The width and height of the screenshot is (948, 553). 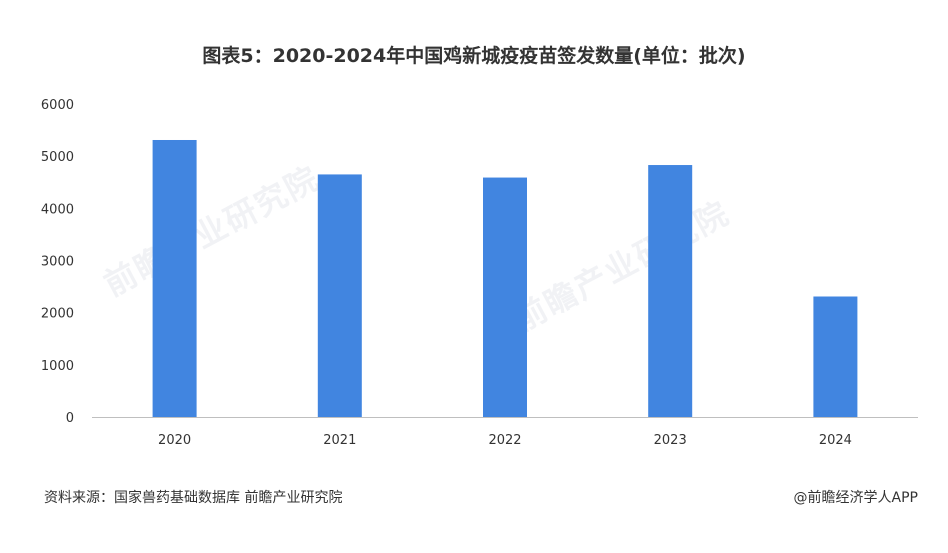 I want to click on bar-2022, so click(x=505, y=297).